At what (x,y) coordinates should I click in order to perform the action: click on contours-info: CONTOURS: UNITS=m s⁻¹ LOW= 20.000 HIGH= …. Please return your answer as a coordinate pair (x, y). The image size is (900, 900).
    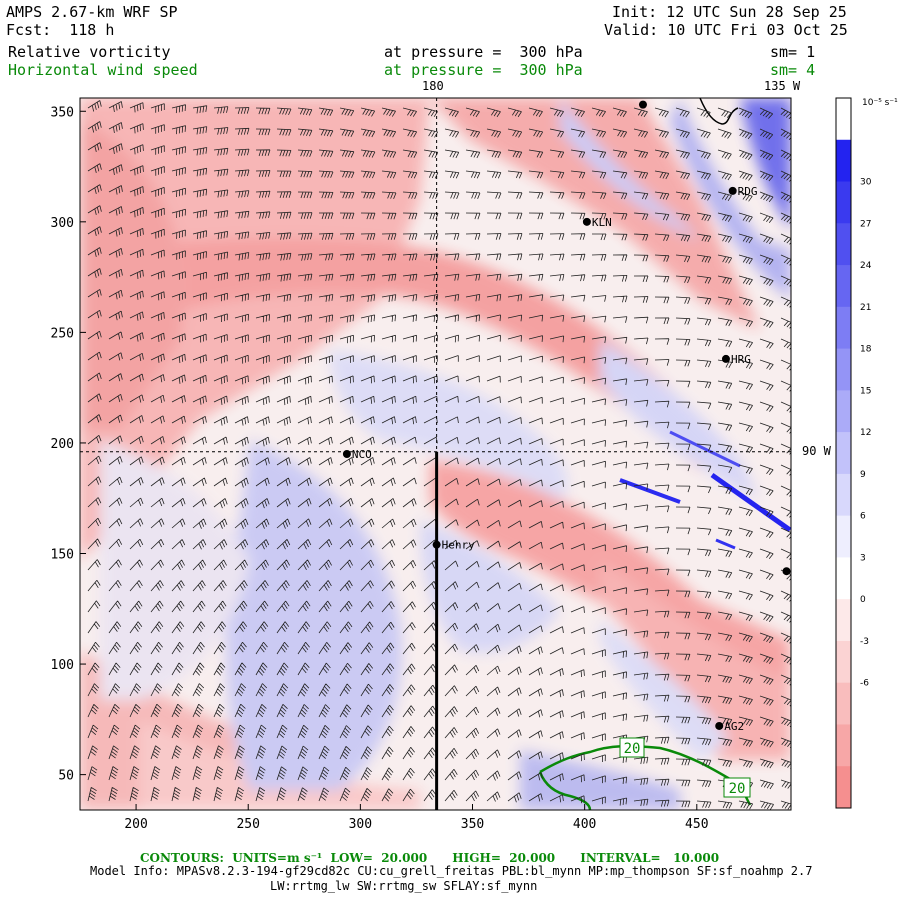
    Looking at the image, I should click on (430, 858).